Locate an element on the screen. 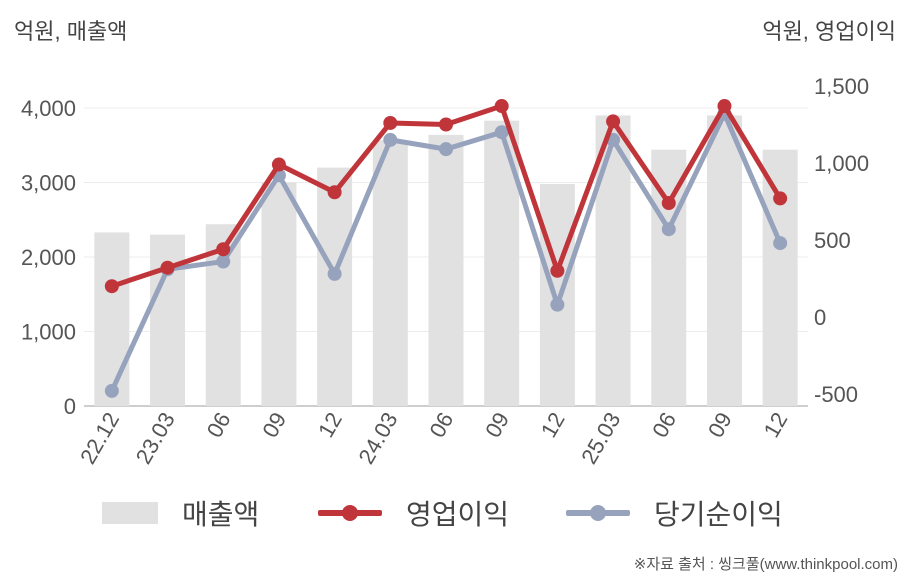 This screenshot has height=580, width=908. x-tick-label: 23.03 is located at coordinates (155, 438).